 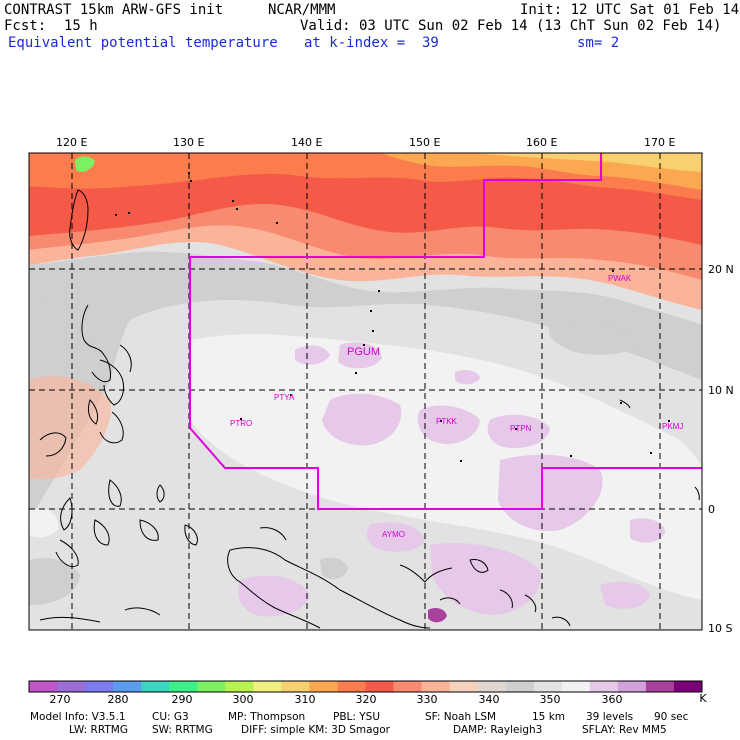 What do you see at coordinates (620, 278) in the screenshot?
I see `station-pwak: PWAK` at bounding box center [620, 278].